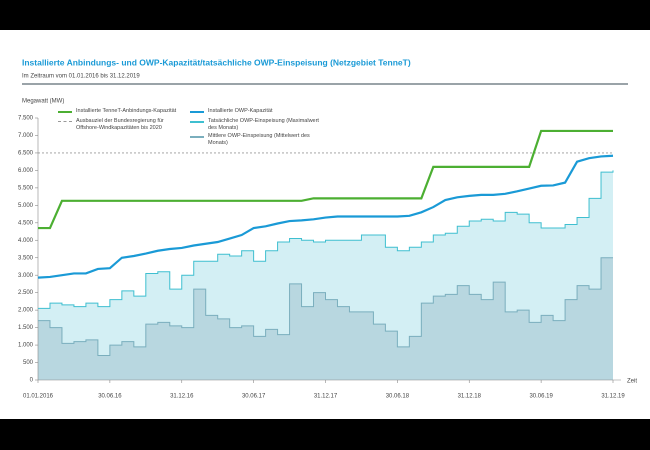 This screenshot has width=650, height=450. Describe the element at coordinates (28, 363) in the screenshot. I see `y-tick-label: 500` at that location.